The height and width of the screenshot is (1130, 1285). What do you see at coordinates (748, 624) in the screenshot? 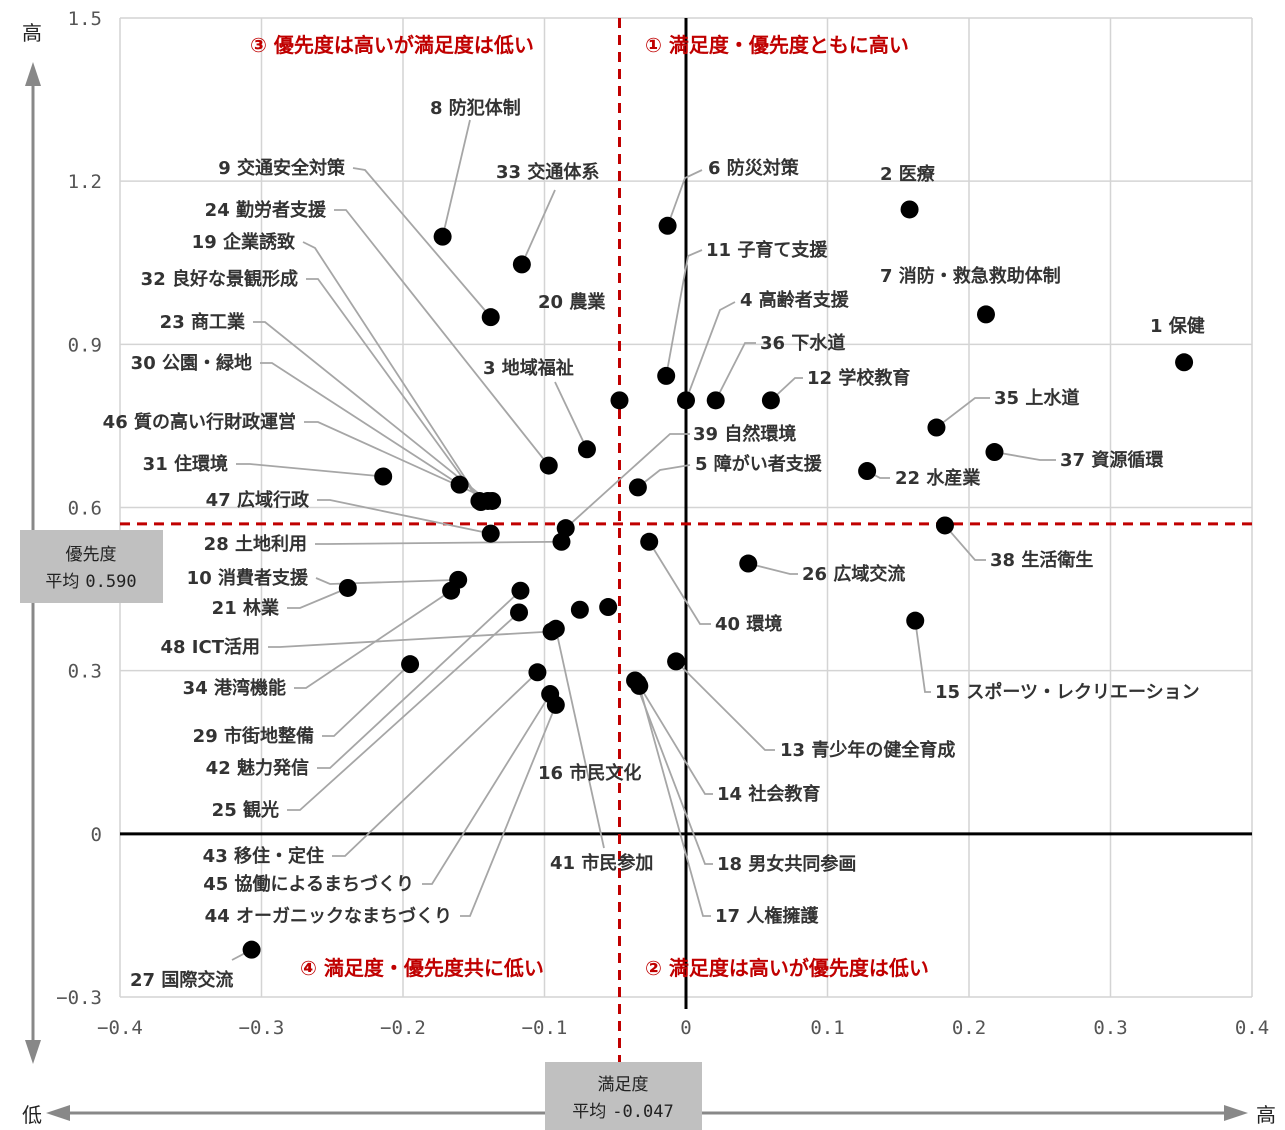
I see `point-label: 40 環境` at bounding box center [748, 624].